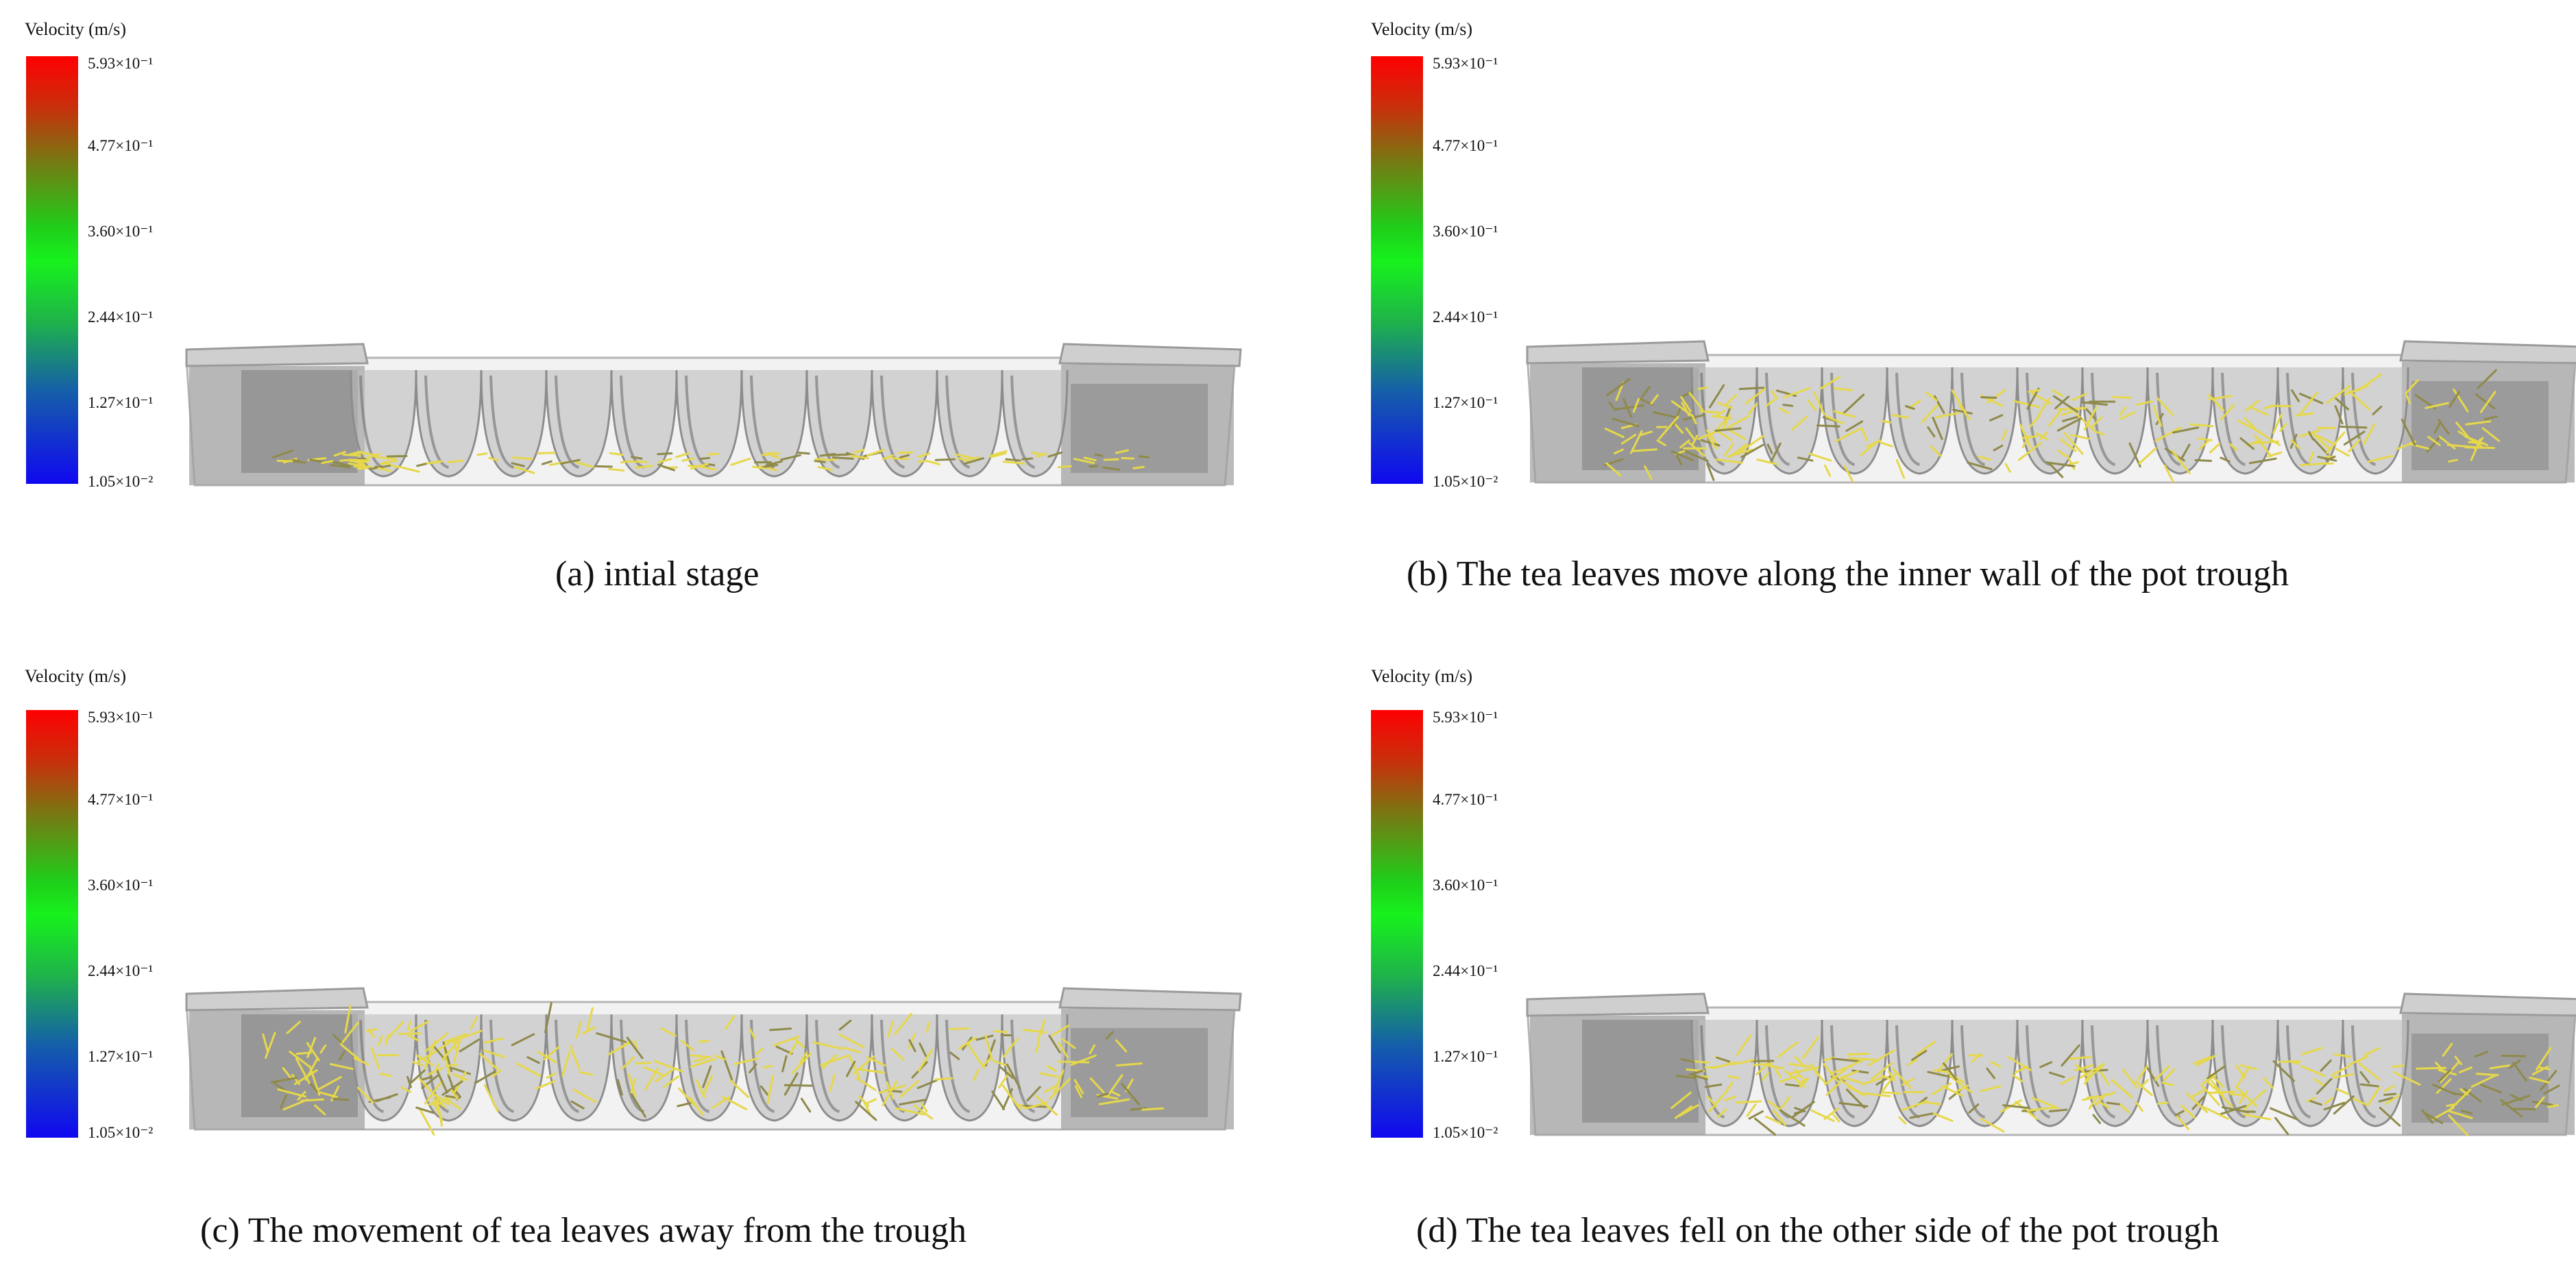  I want to click on caption: (a) intial stage, so click(657, 574).